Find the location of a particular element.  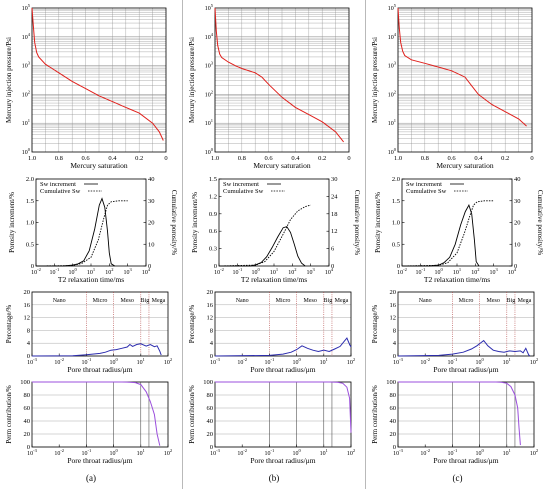

y-right-tick-label: 12 is located at coordinates (334, 231).